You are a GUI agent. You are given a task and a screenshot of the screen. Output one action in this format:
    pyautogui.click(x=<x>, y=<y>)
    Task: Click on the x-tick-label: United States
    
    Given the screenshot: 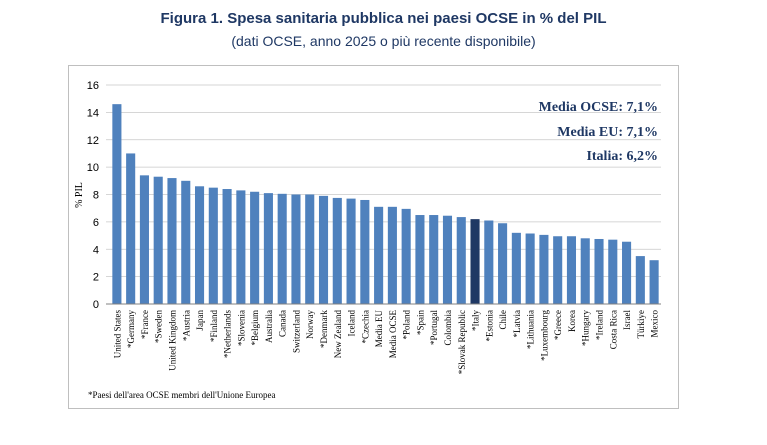 What is the action you would take?
    pyautogui.click(x=117, y=334)
    